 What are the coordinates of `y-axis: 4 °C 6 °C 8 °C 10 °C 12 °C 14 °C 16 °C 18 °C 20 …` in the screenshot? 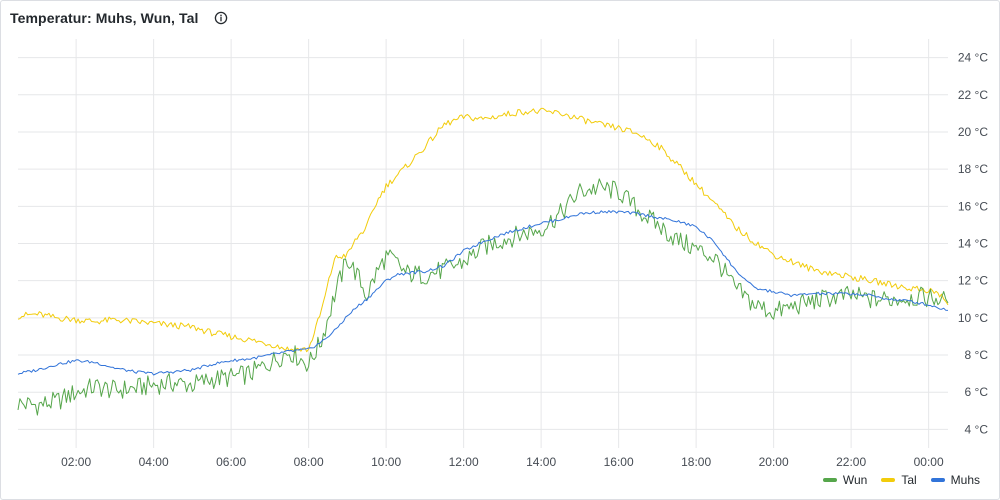 It's located at (973, 244).